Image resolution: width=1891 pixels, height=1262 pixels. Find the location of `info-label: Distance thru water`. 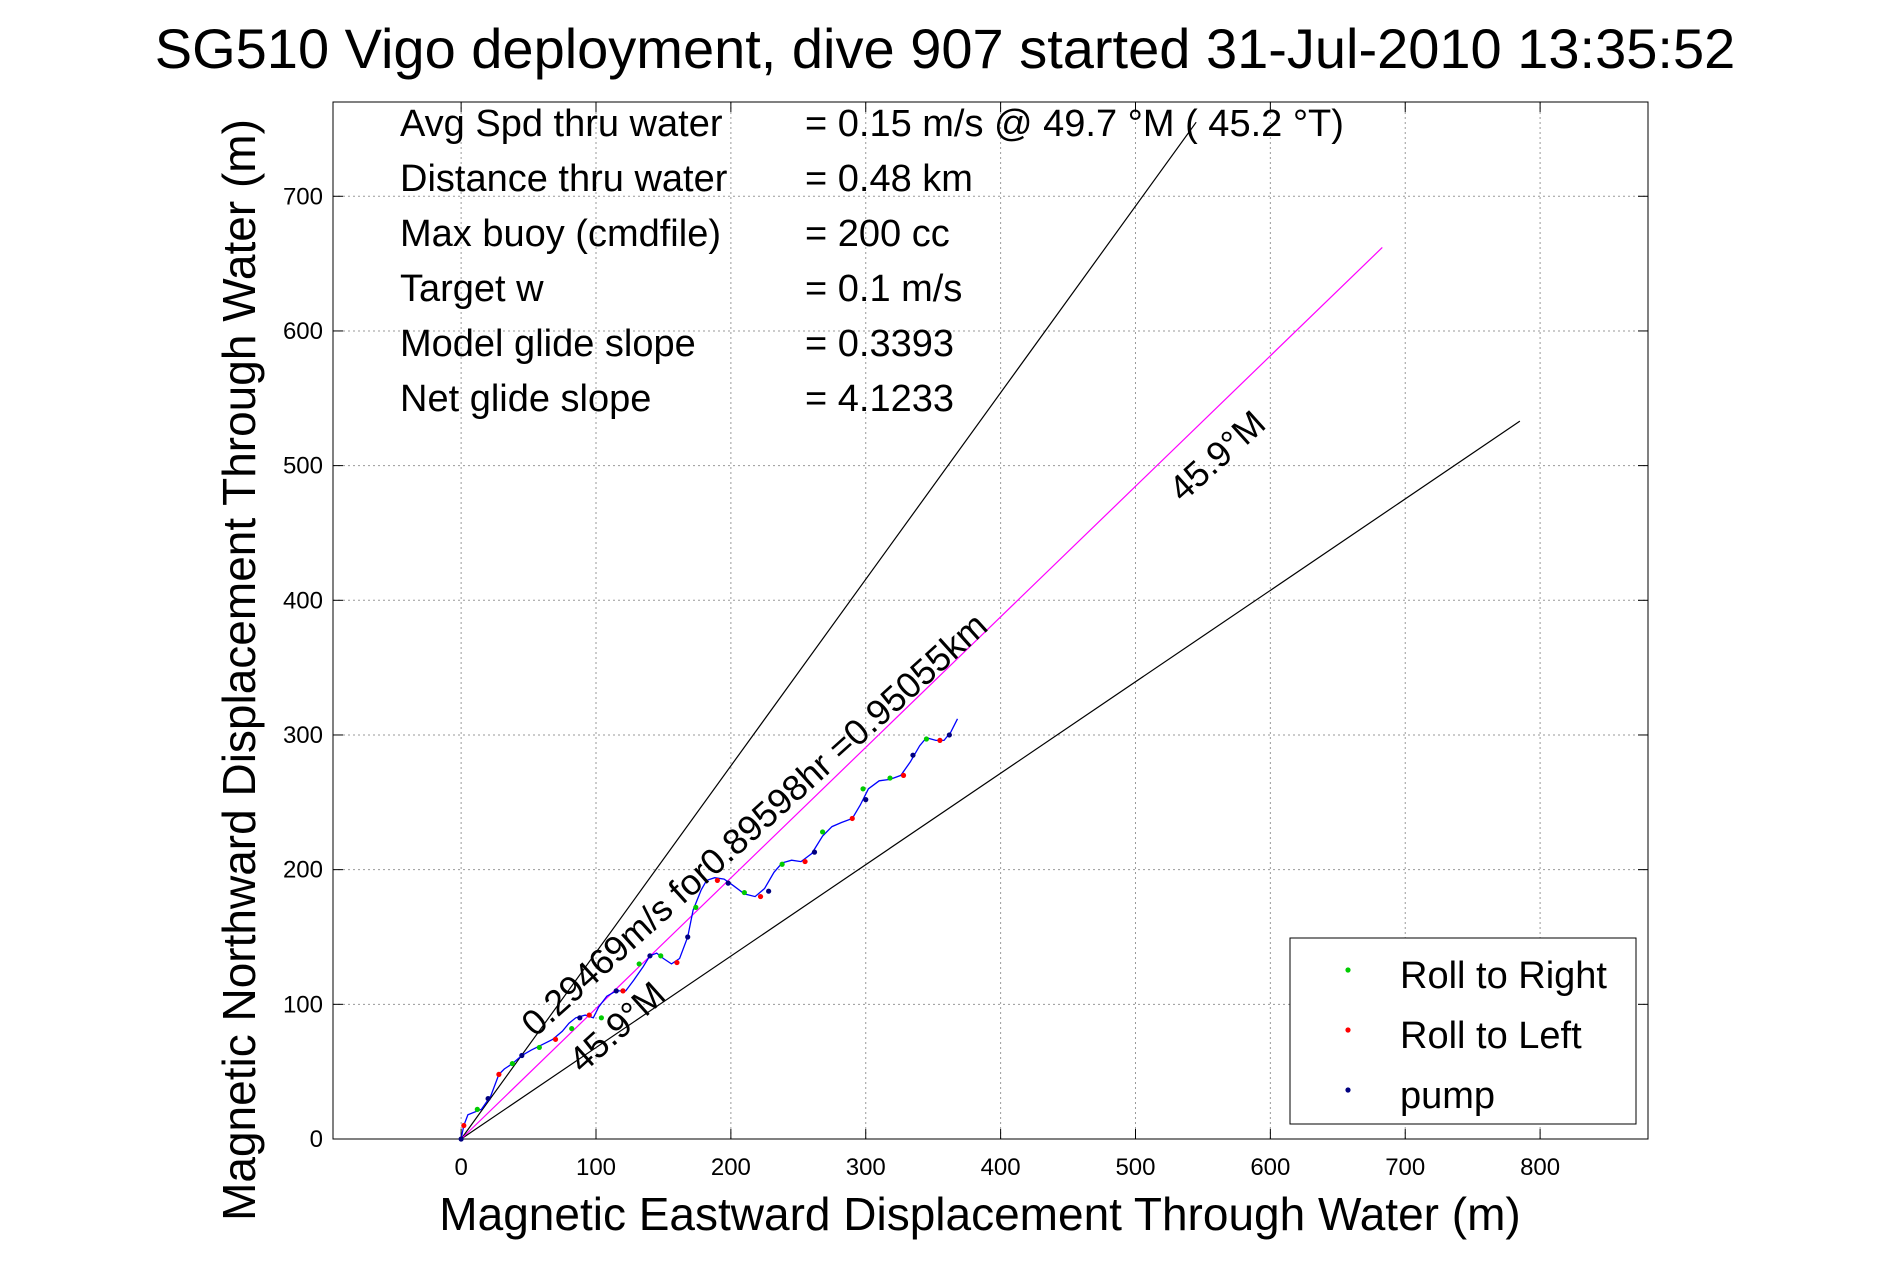

info-label: Distance thru water is located at coordinates (564, 179).